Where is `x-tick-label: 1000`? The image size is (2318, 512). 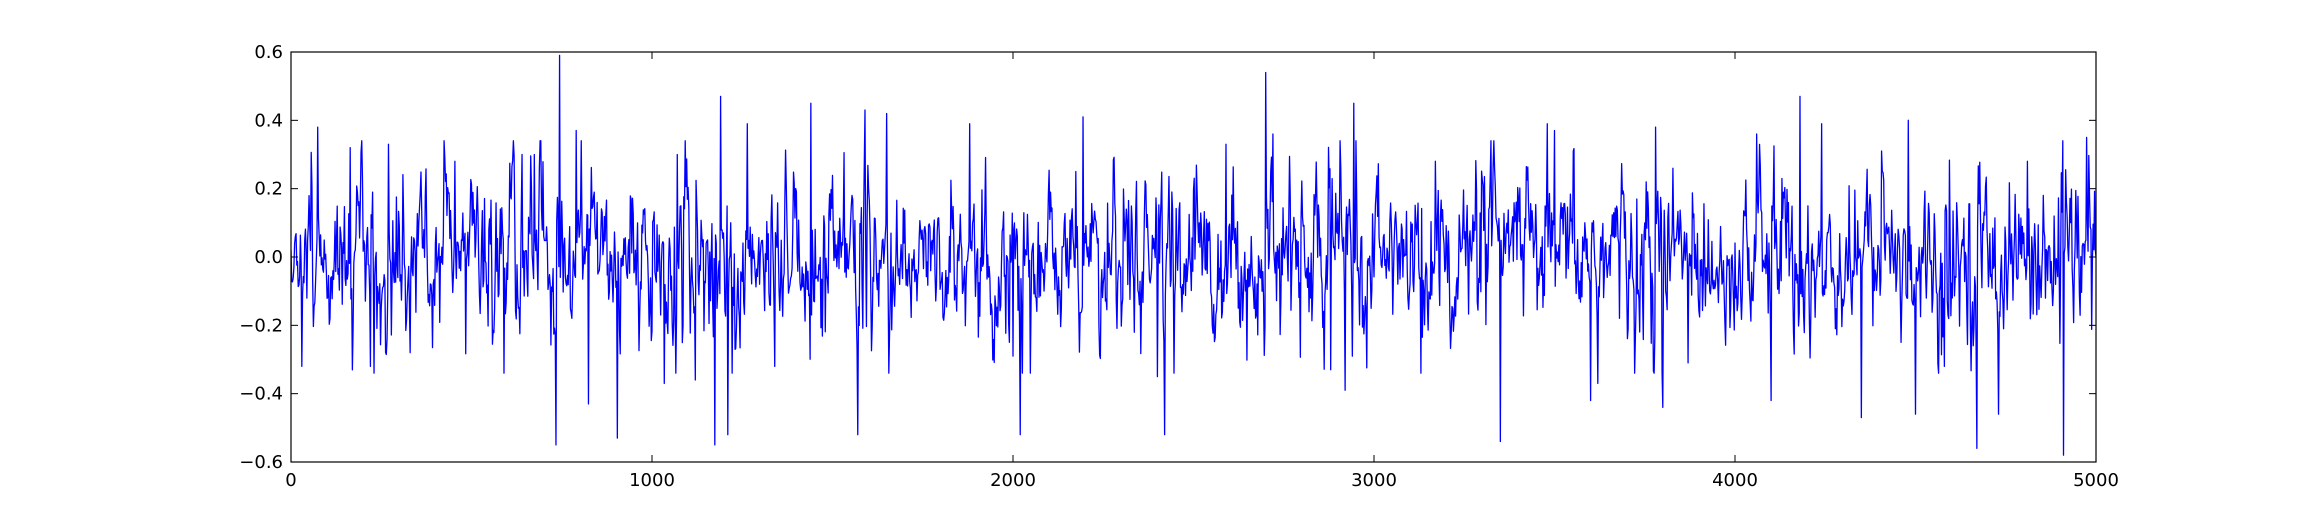 x-tick-label: 1000 is located at coordinates (652, 480).